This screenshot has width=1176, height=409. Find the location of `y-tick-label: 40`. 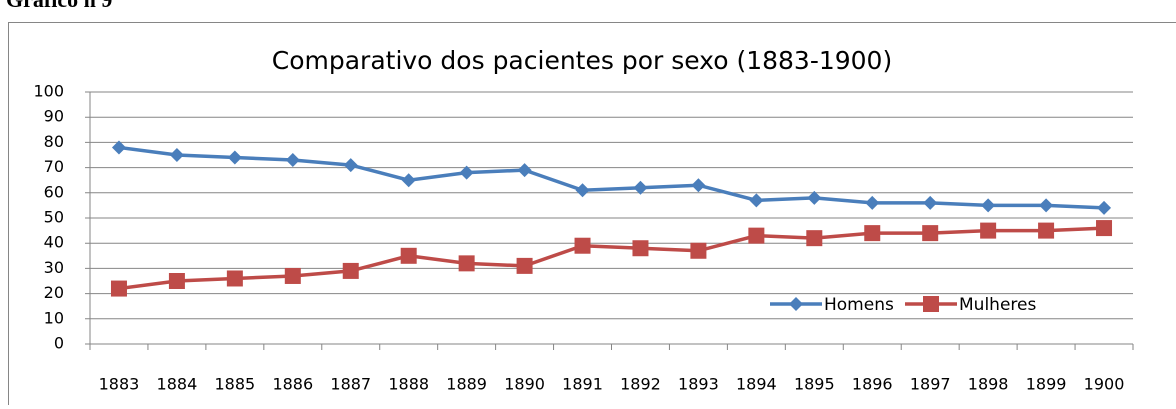

y-tick-label: 40 is located at coordinates (54, 242).